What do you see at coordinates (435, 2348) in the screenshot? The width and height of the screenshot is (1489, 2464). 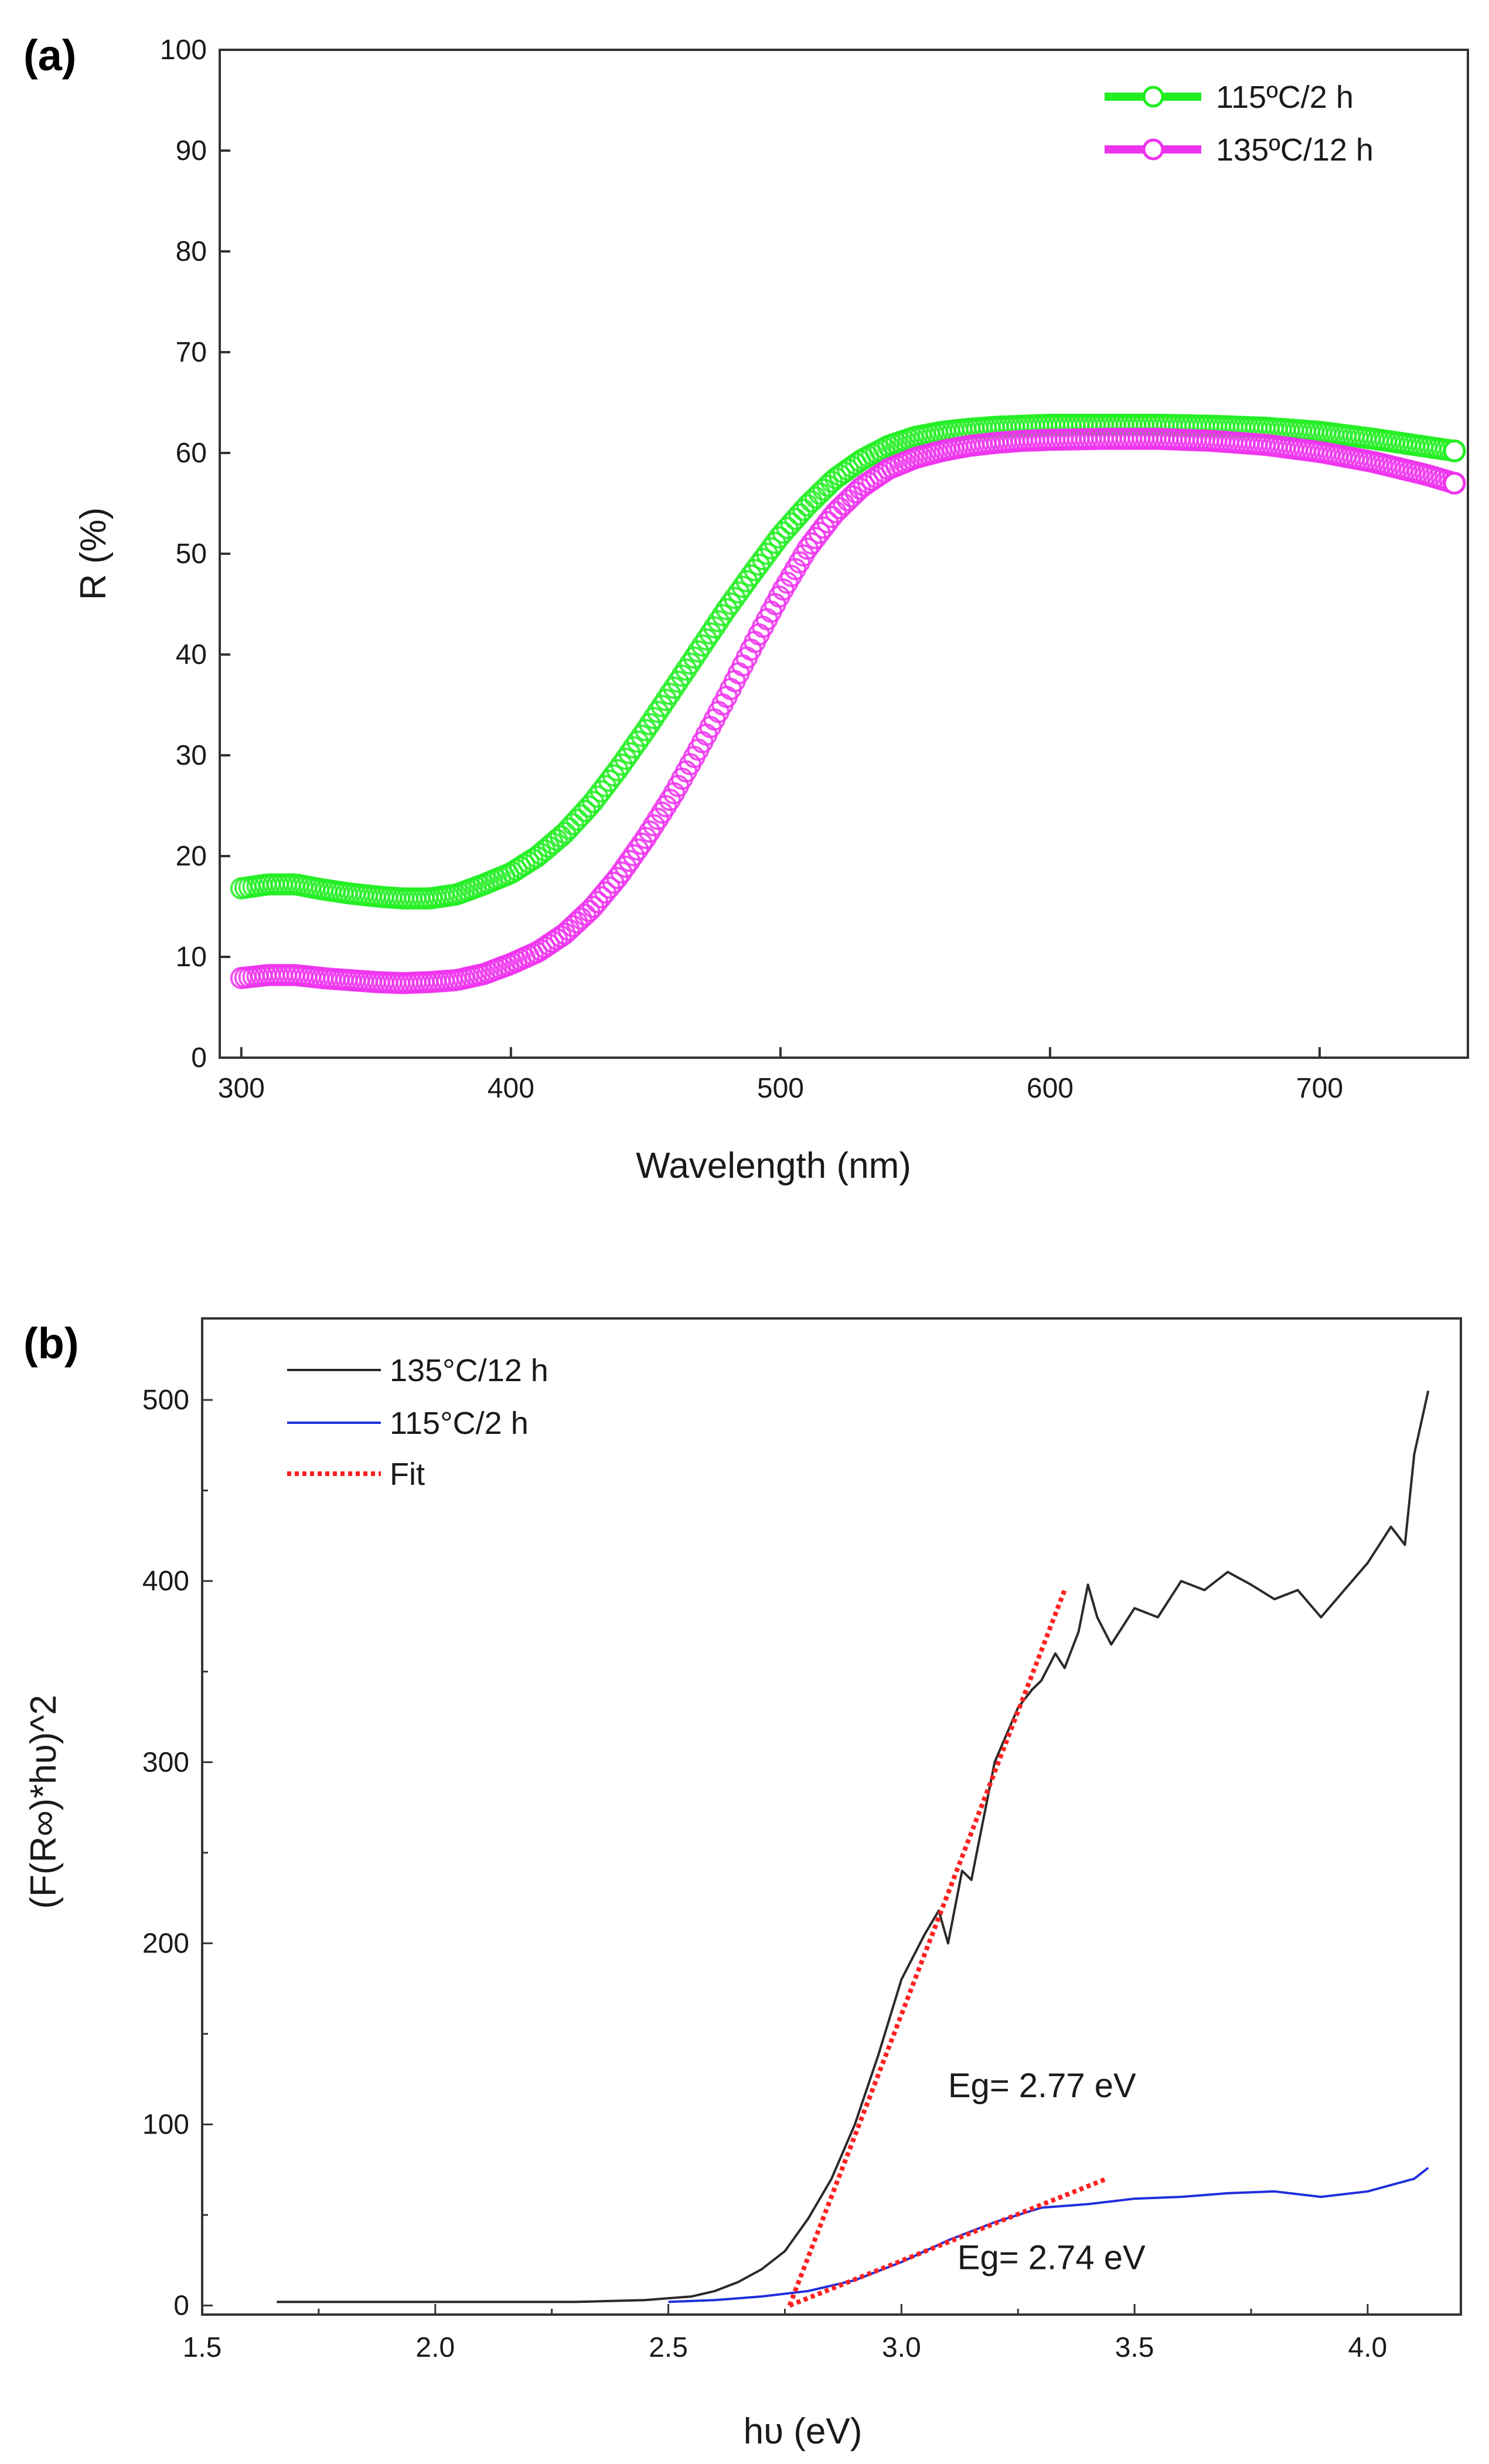 I see `x-tick-label-b-1: 2.0` at bounding box center [435, 2348].